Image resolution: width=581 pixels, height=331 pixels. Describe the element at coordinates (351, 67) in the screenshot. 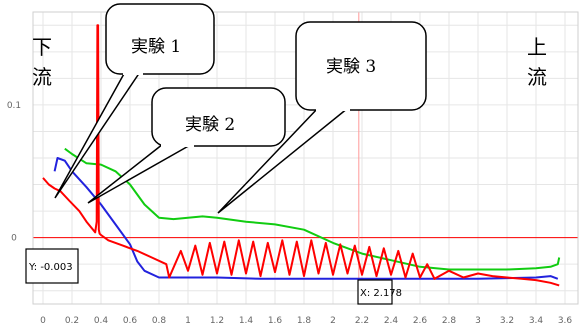

I see `callout-experiment-3-label: 実験 3` at that location.